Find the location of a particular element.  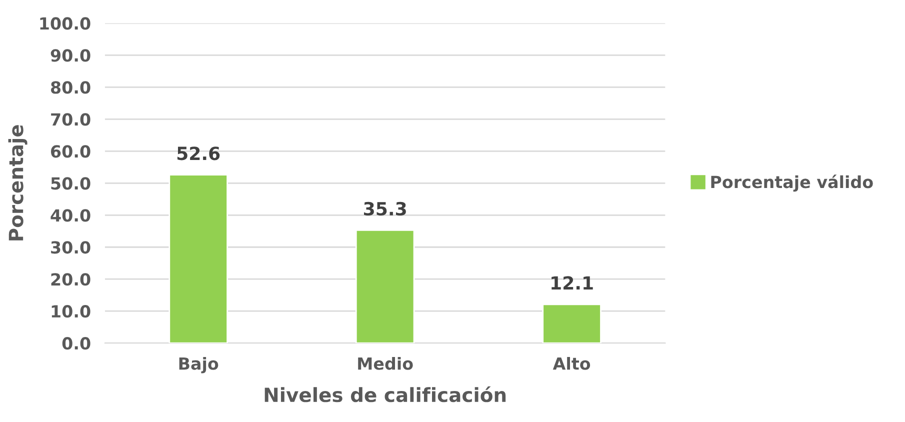

y-tick-label: 20.0 is located at coordinates (70, 279).